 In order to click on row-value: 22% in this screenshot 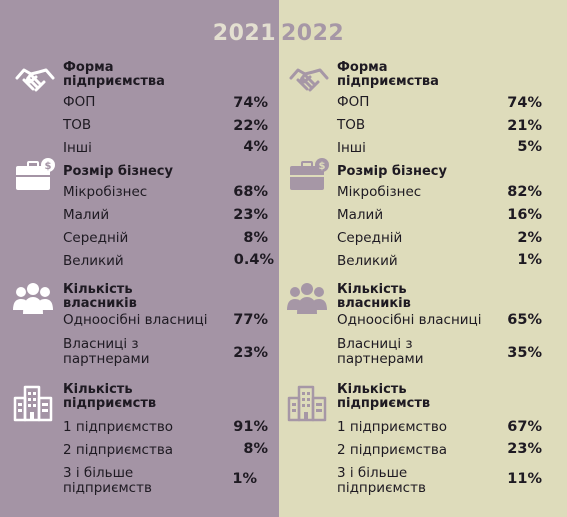, I will do `click(250, 126)`.